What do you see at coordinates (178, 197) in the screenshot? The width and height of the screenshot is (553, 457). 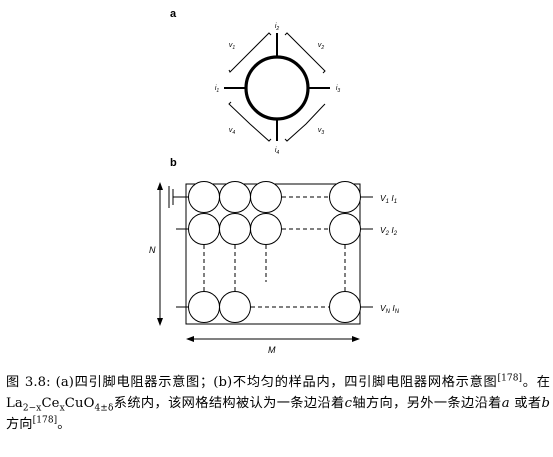 I see `ground-symbol` at bounding box center [178, 197].